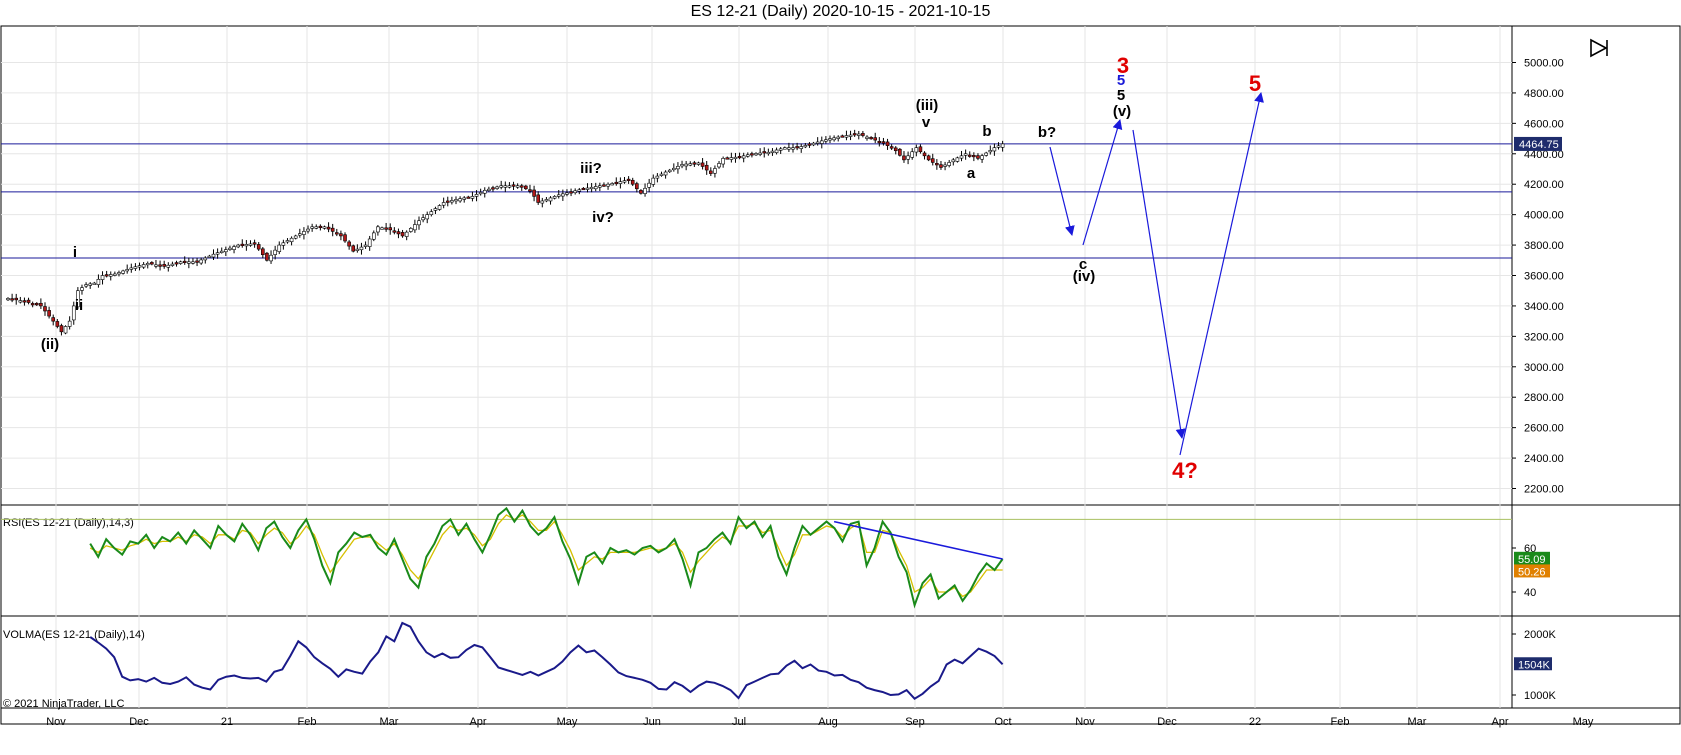 The height and width of the screenshot is (755, 1681). I want to click on wave-label: b, so click(986, 131).